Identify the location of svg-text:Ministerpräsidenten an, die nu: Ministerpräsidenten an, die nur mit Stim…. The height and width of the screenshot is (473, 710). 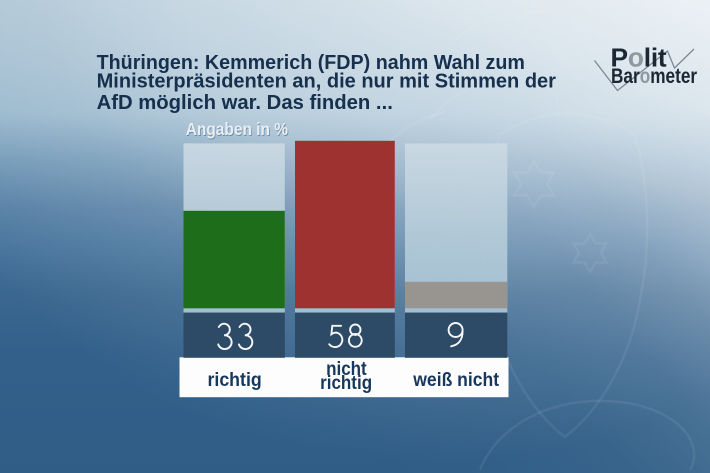
(327, 81).